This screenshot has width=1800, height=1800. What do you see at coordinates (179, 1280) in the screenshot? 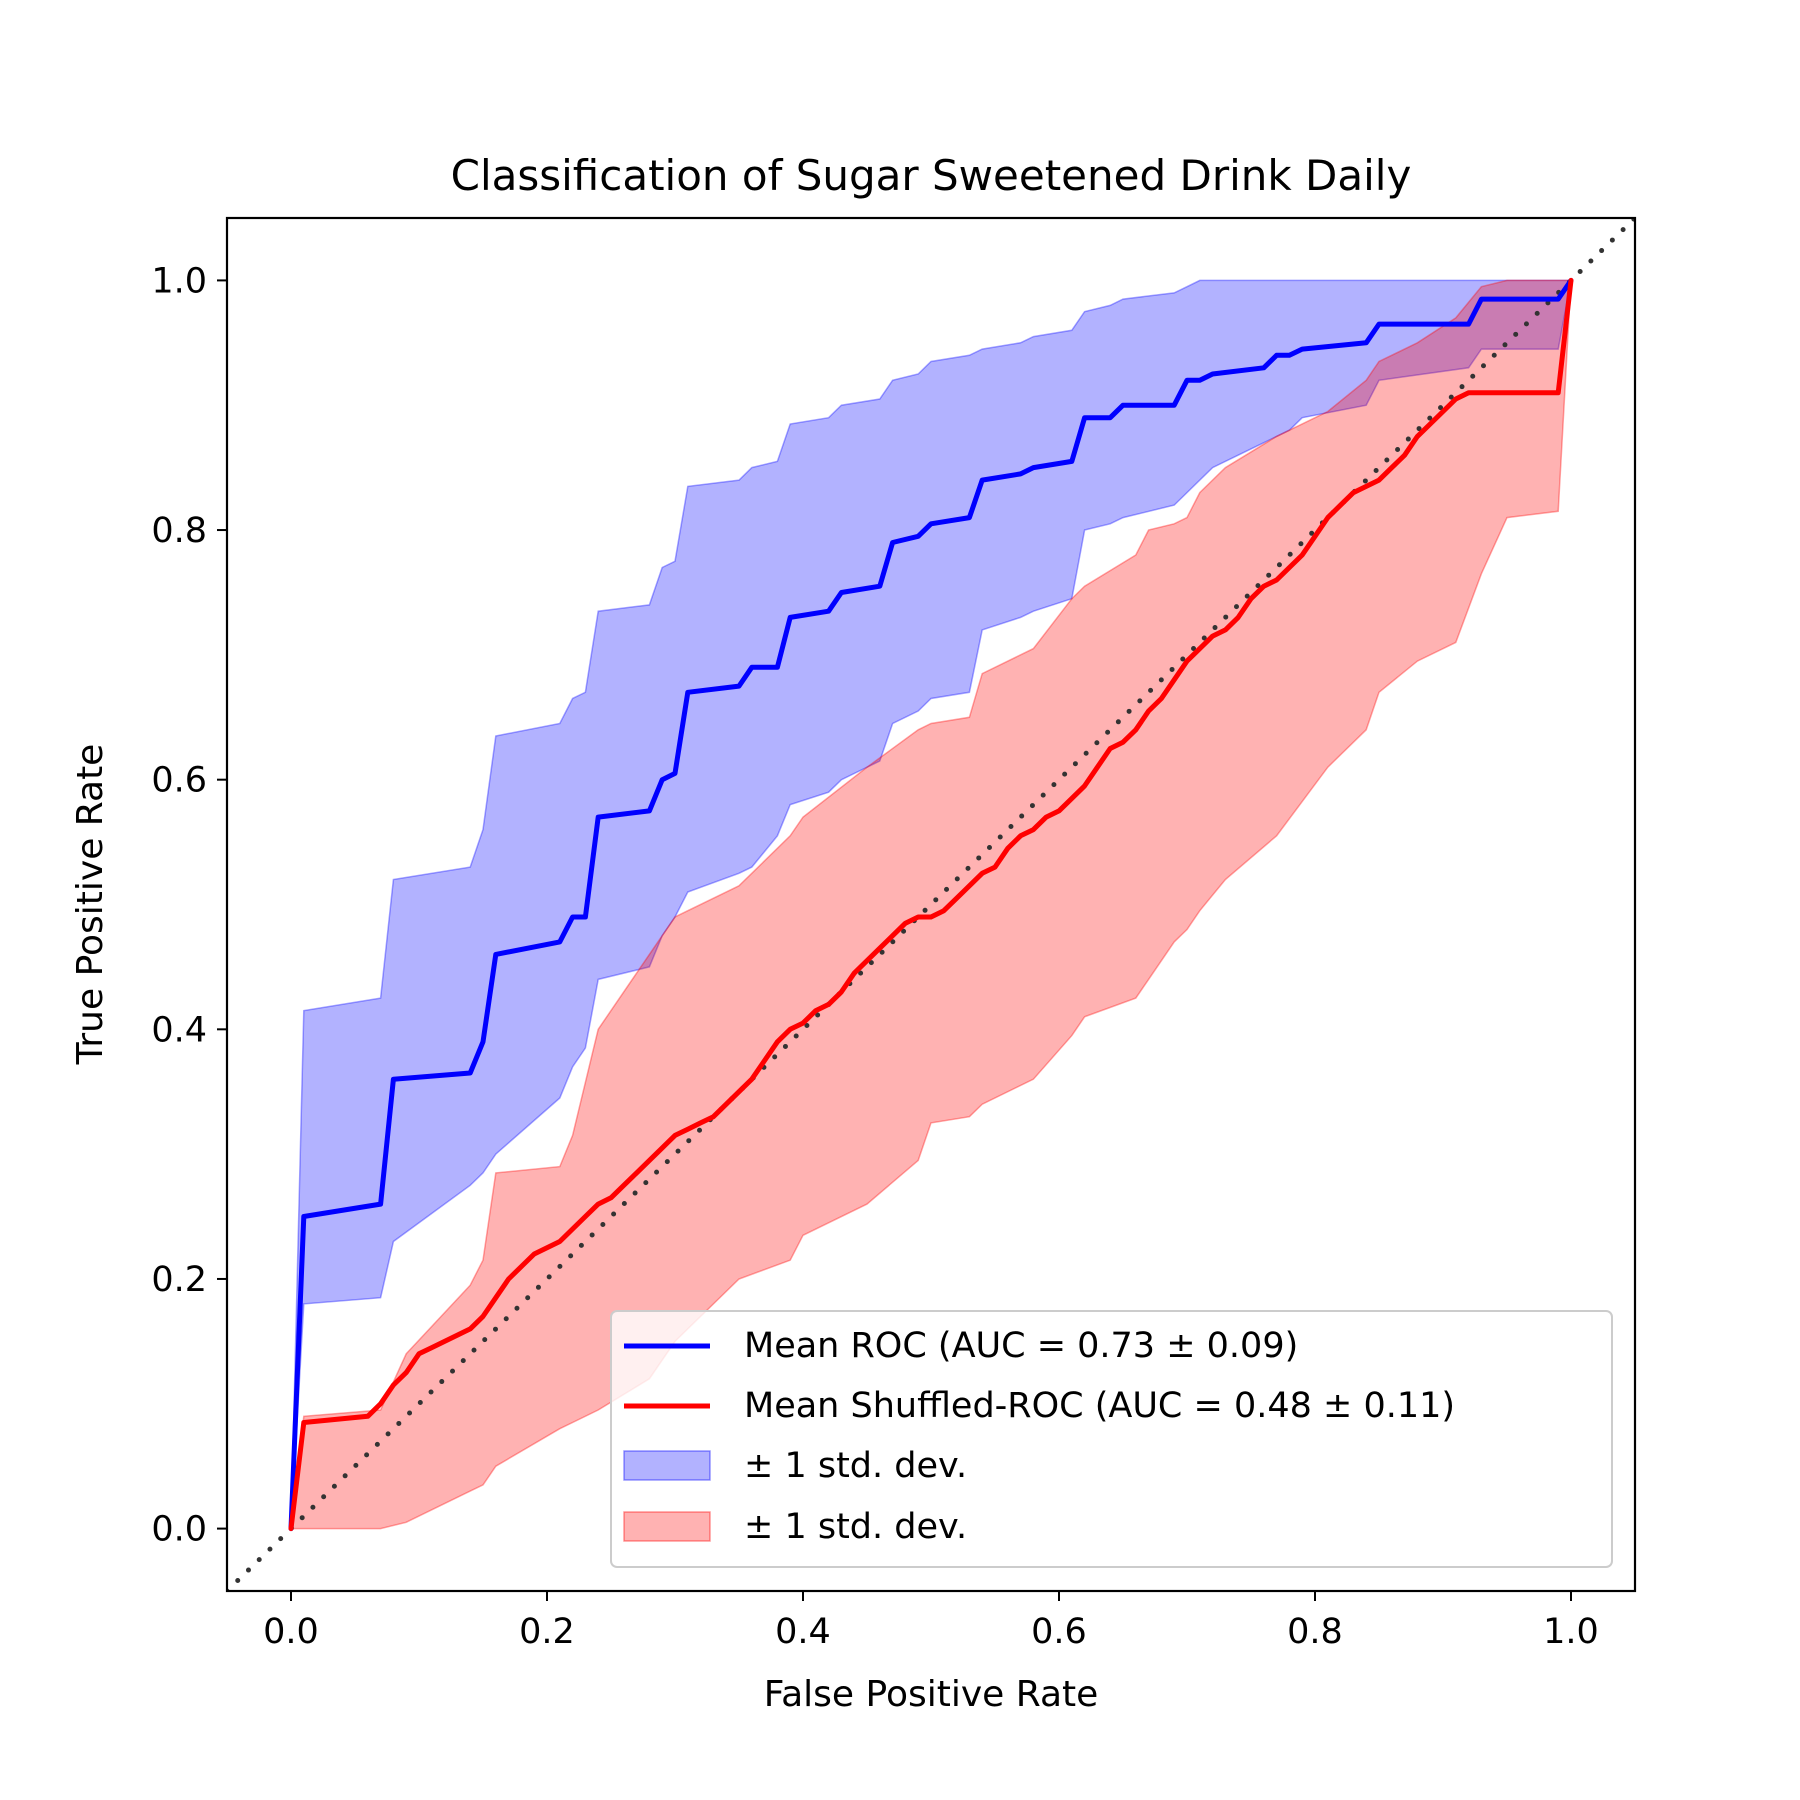
I see `y-tick-label: 0.2` at bounding box center [179, 1280].